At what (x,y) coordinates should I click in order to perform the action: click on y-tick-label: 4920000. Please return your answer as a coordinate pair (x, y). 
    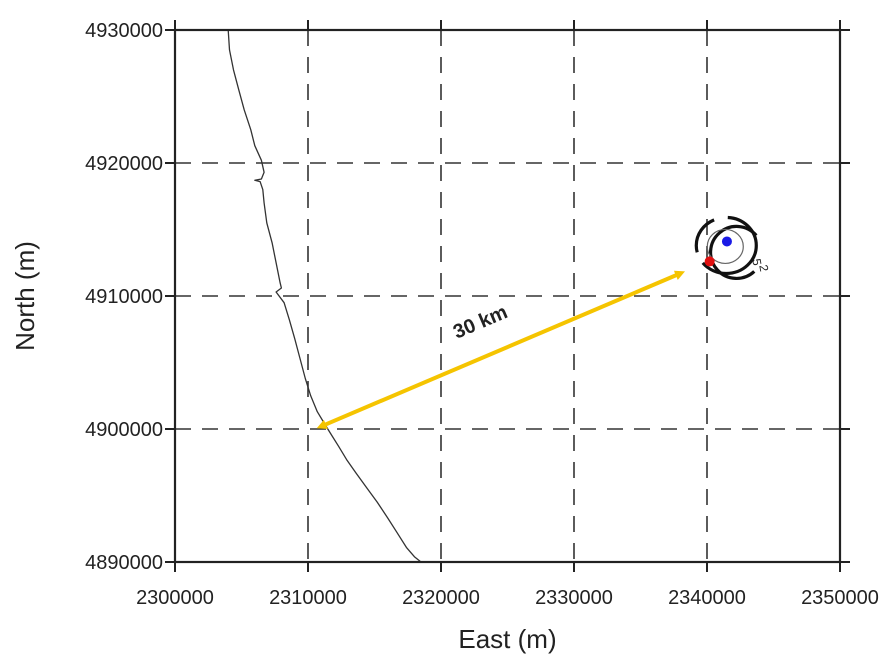
    Looking at the image, I should click on (124, 164).